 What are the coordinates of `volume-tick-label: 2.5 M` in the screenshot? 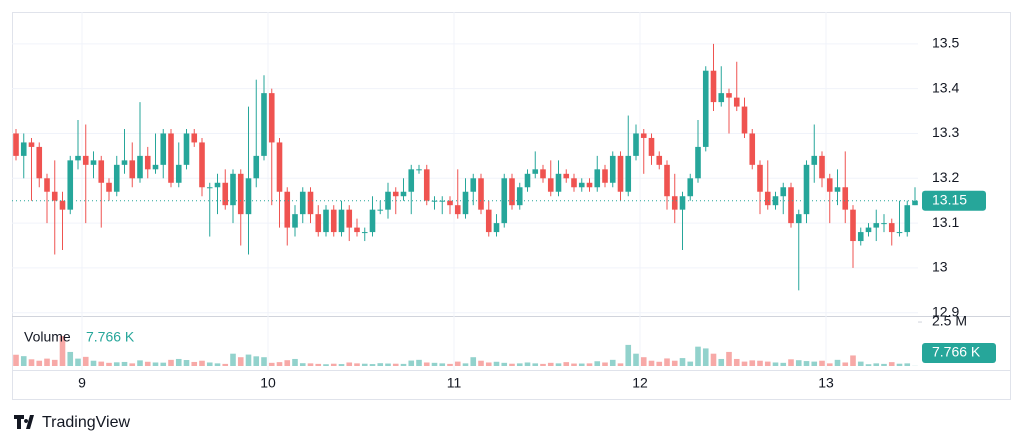 It's located at (949, 321).